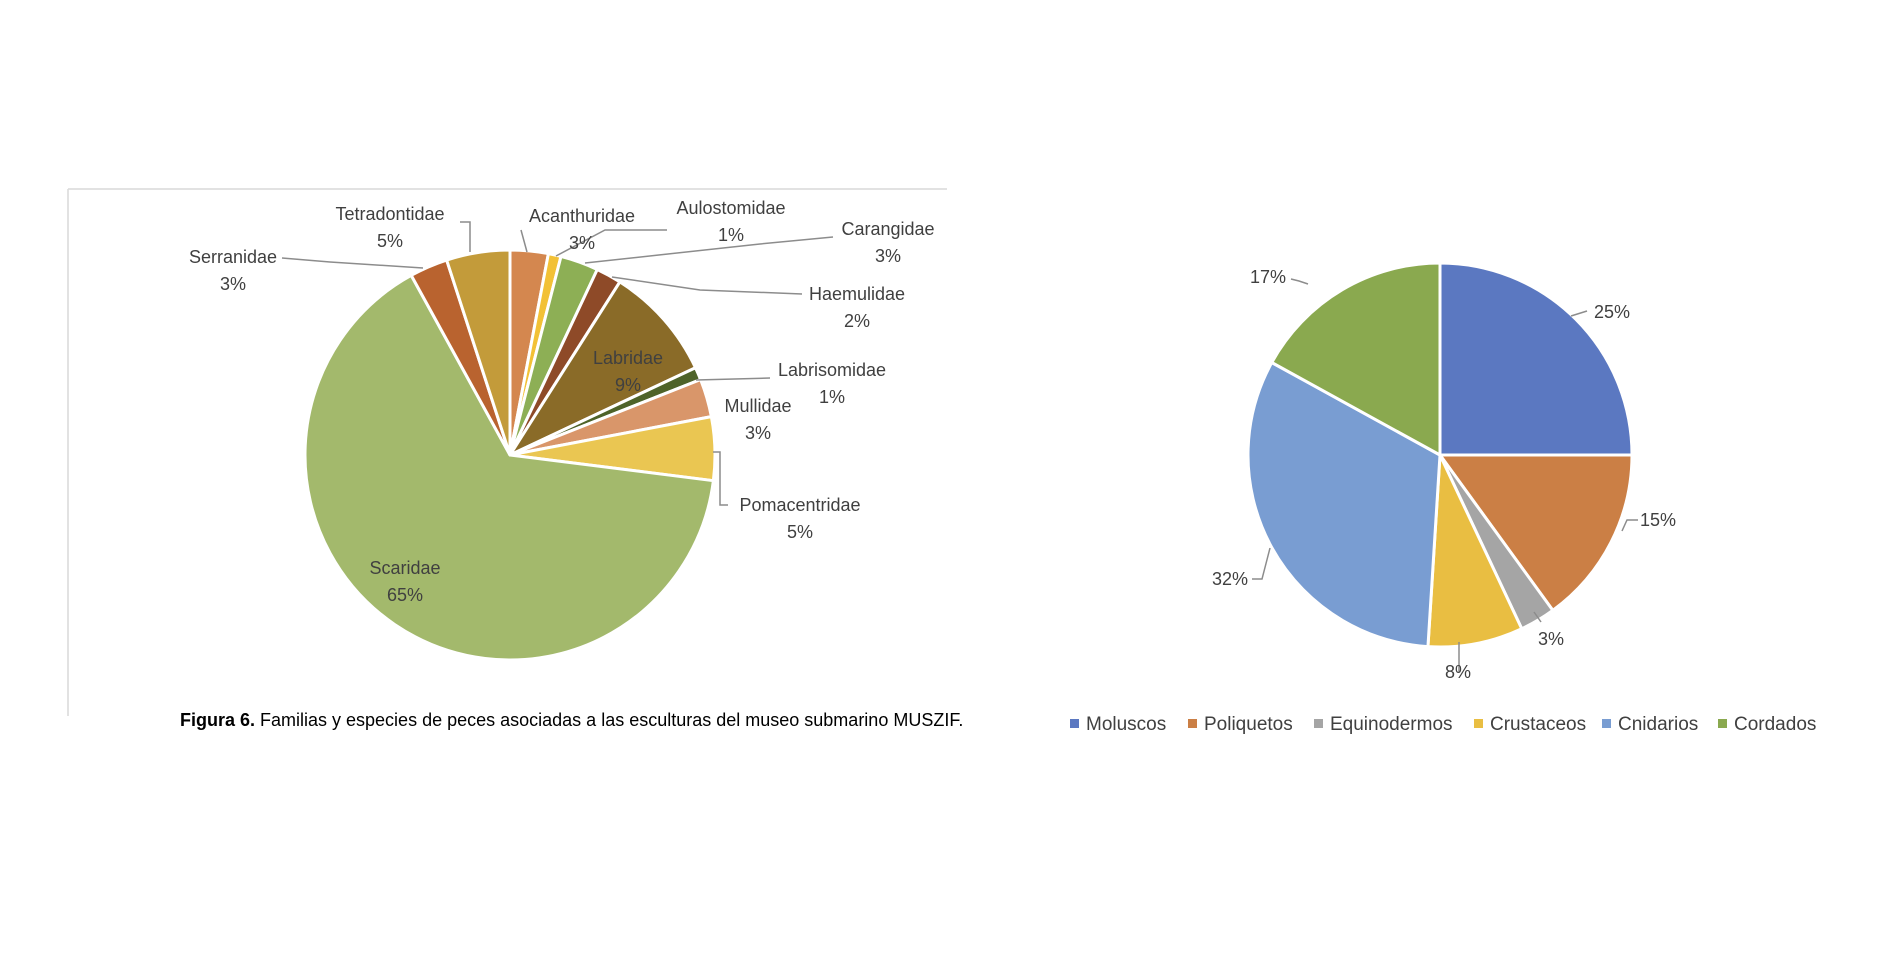 Image resolution: width=1890 pixels, height=963 pixels. What do you see at coordinates (757, 406) in the screenshot?
I see `label-mullidae: Mullidae` at bounding box center [757, 406].